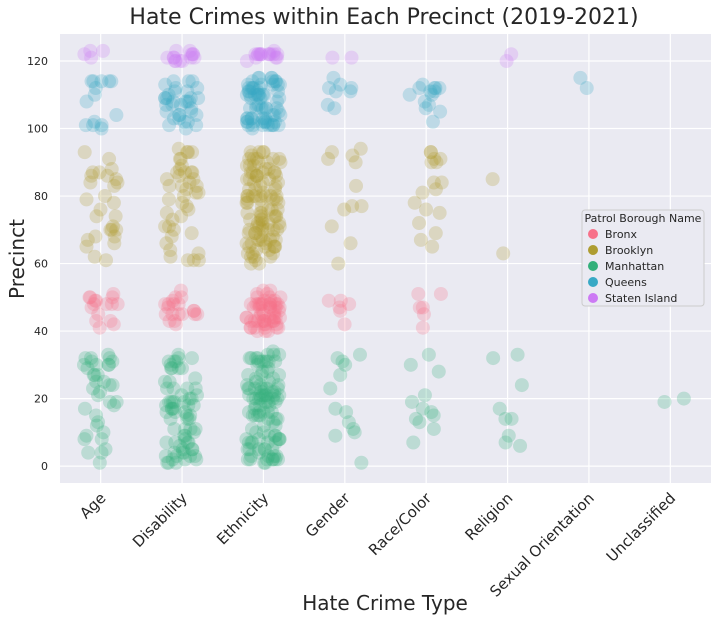 This screenshot has height=620, width=718. I want to click on x-tick-label: Race/Color, so click(400, 524).